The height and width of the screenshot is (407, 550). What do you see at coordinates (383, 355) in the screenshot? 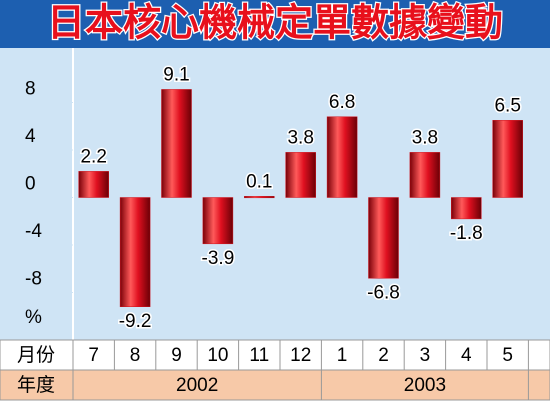
I see `x-tick-label: 2` at bounding box center [383, 355].